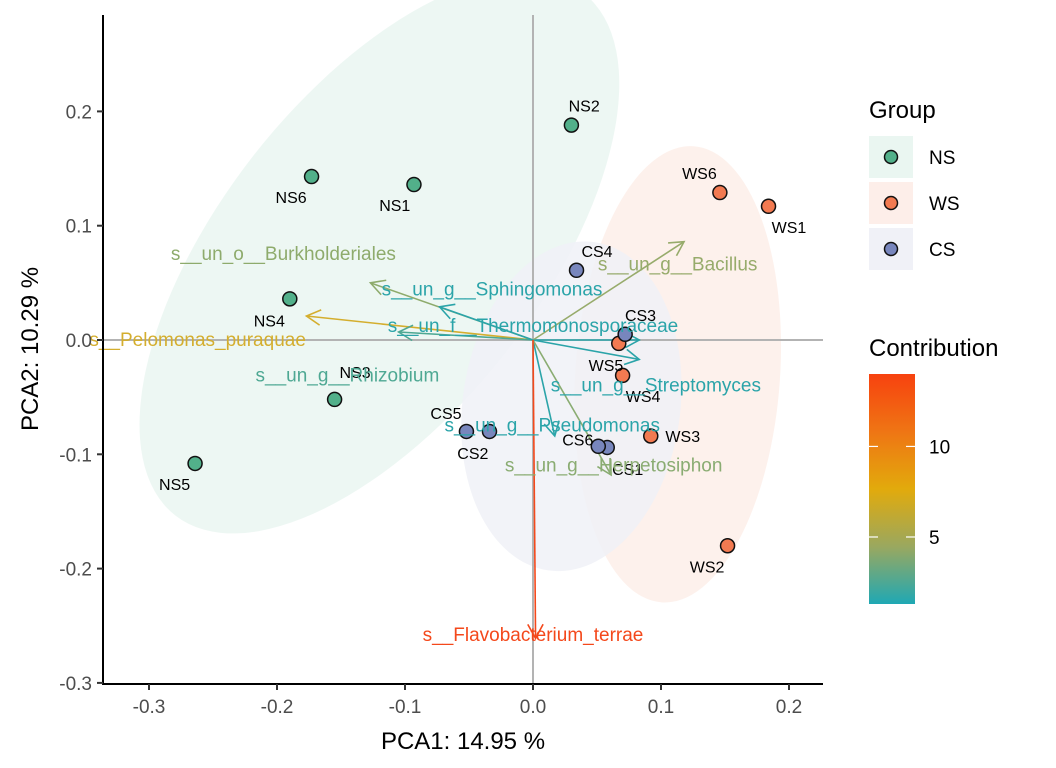 Image resolution: width=1056 pixels, height=768 pixels. I want to click on x-tick-label: 0.1, so click(661, 707).